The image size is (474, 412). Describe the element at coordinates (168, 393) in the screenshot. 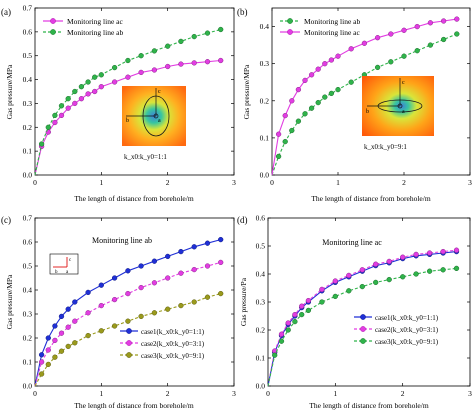

I see `x-tick-label-c-2: 2` at that location.